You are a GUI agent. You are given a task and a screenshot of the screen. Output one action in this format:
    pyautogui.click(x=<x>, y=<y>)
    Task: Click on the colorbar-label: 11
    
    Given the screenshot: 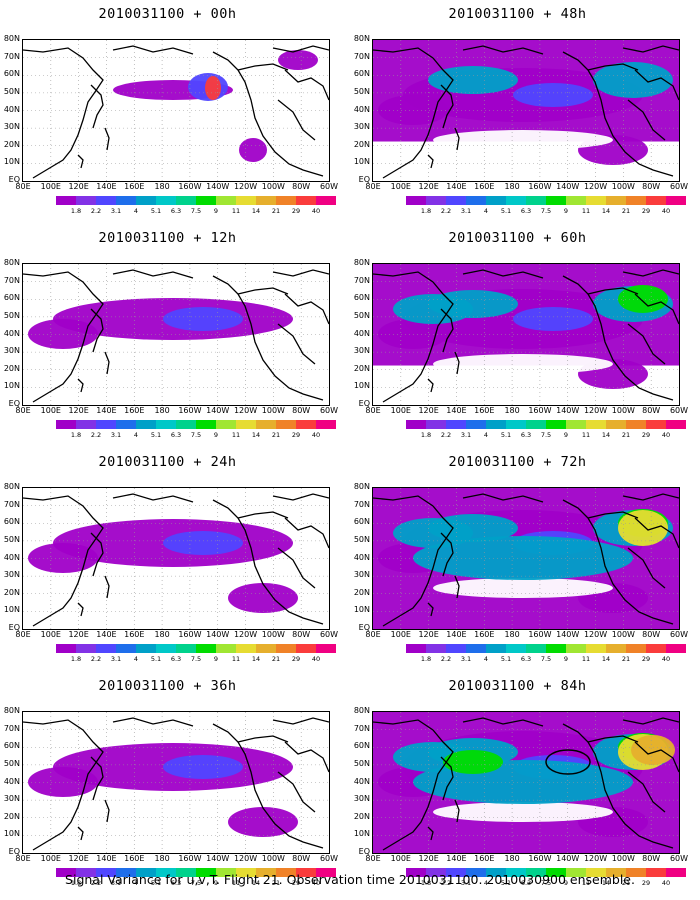 What is the action you would take?
    pyautogui.click(x=586, y=883)
    